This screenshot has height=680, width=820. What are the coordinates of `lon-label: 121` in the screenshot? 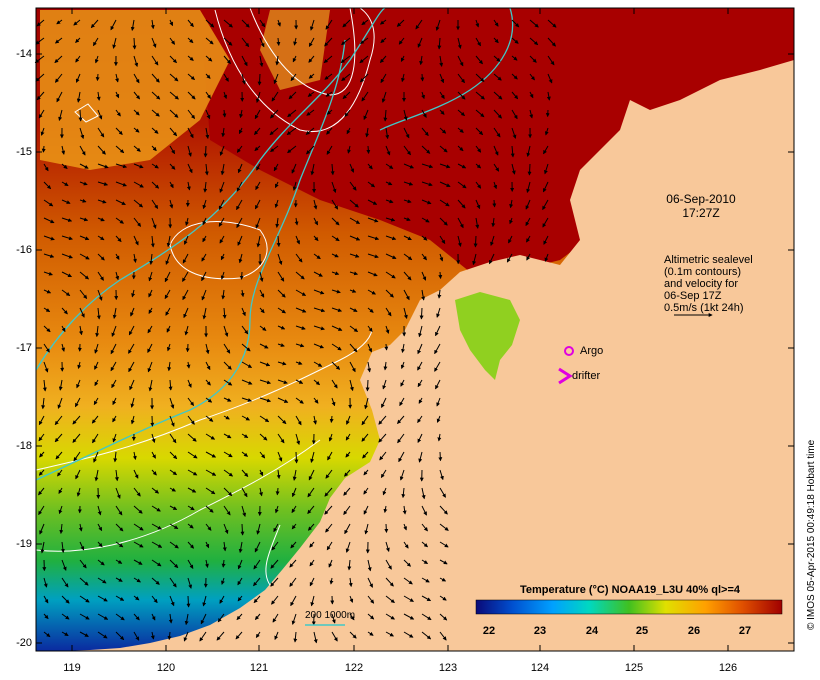 It's located at (259, 668).